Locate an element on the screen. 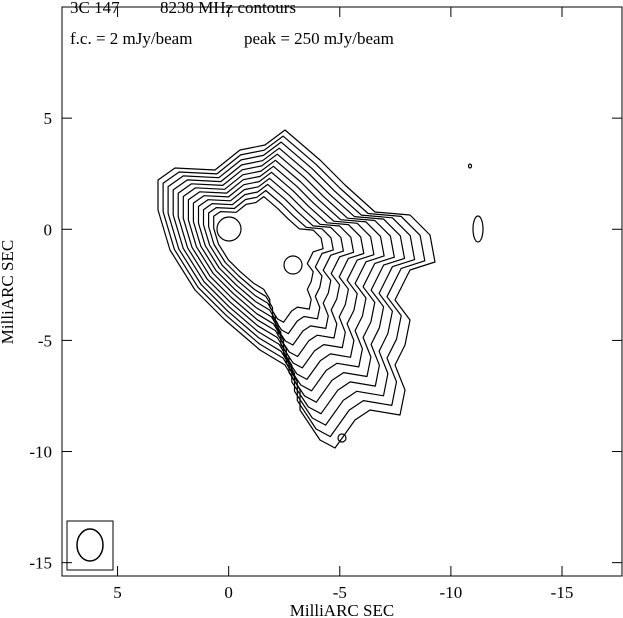 This screenshot has height=618, width=623. y-tick-label: 5 is located at coordinates (48, 118).